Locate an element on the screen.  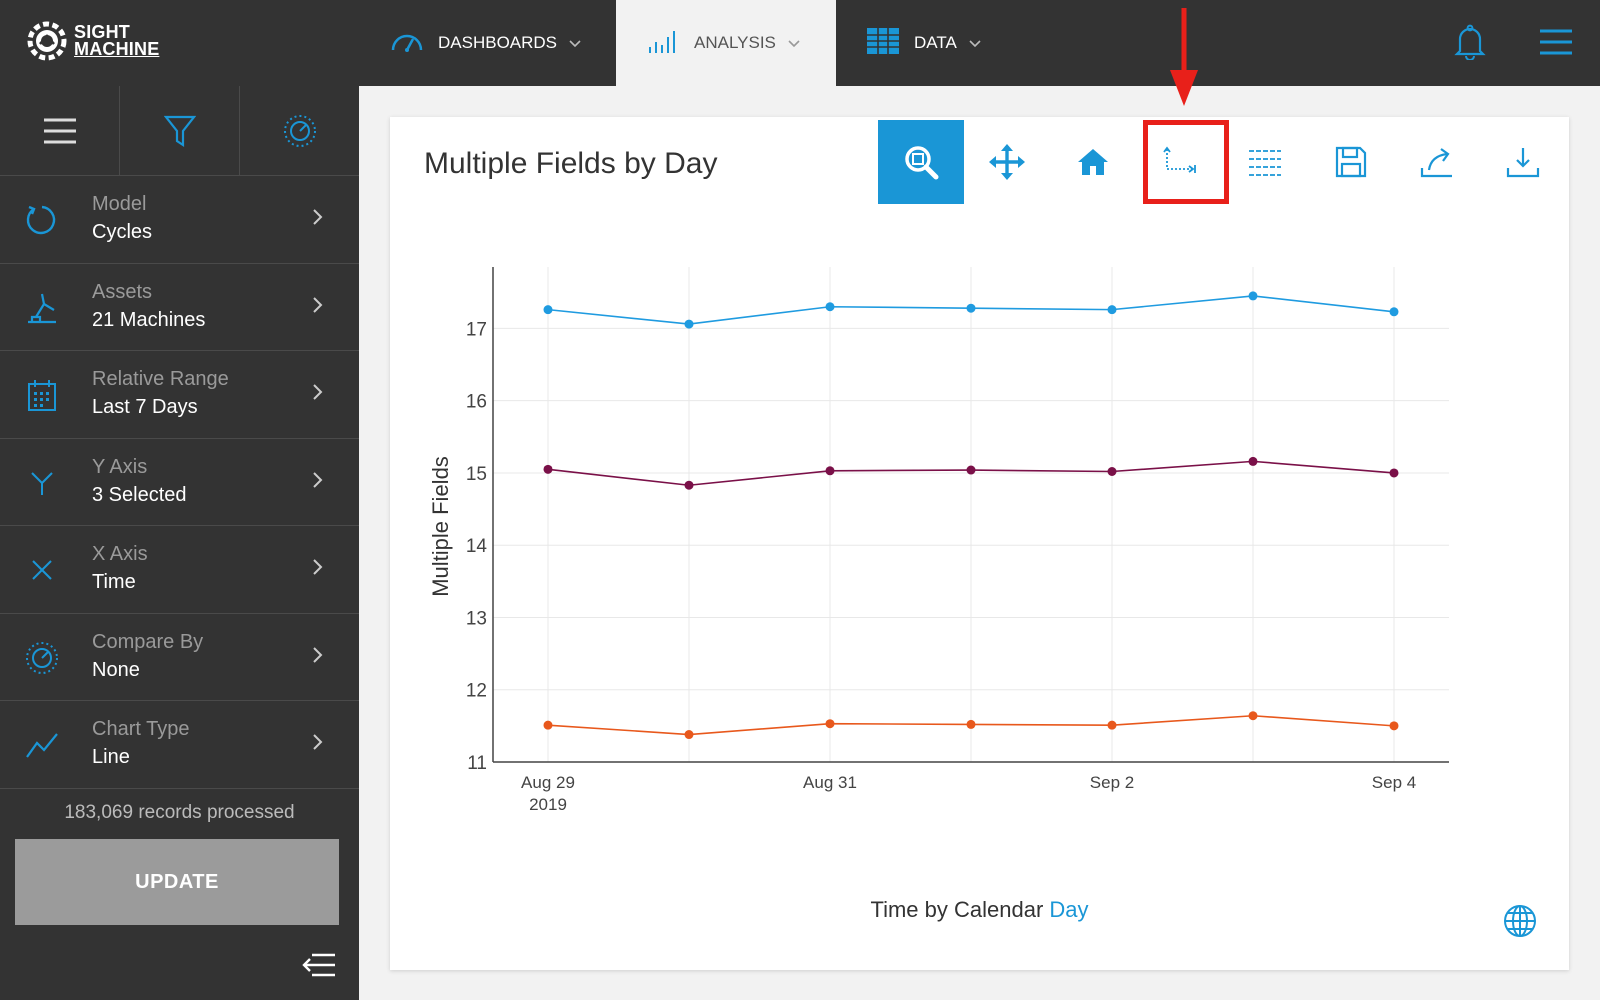
robot-arm-icon is located at coordinates (42, 308).